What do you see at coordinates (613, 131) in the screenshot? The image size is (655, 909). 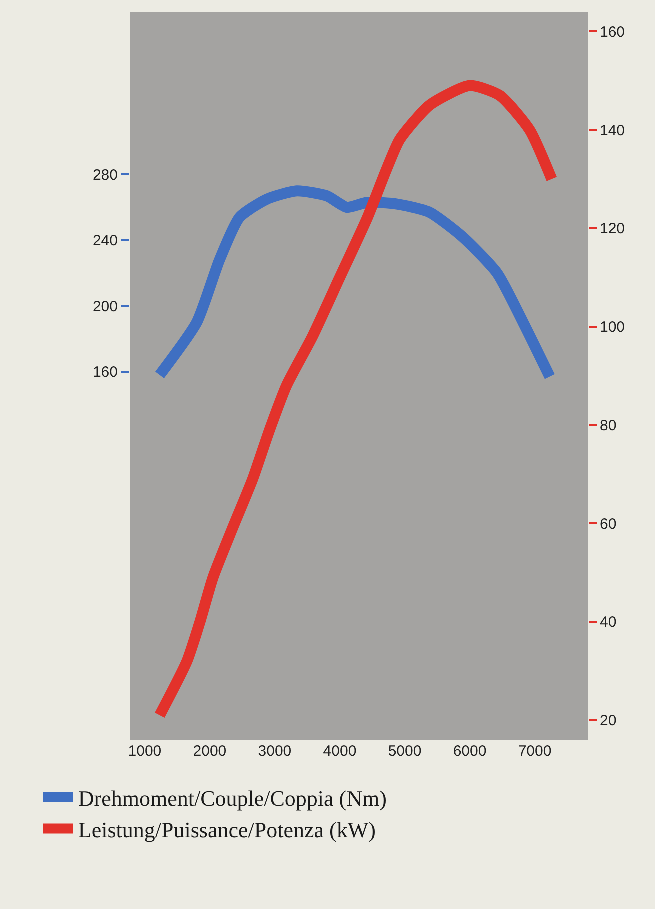 I see `y2-tick-label: 140` at bounding box center [613, 131].